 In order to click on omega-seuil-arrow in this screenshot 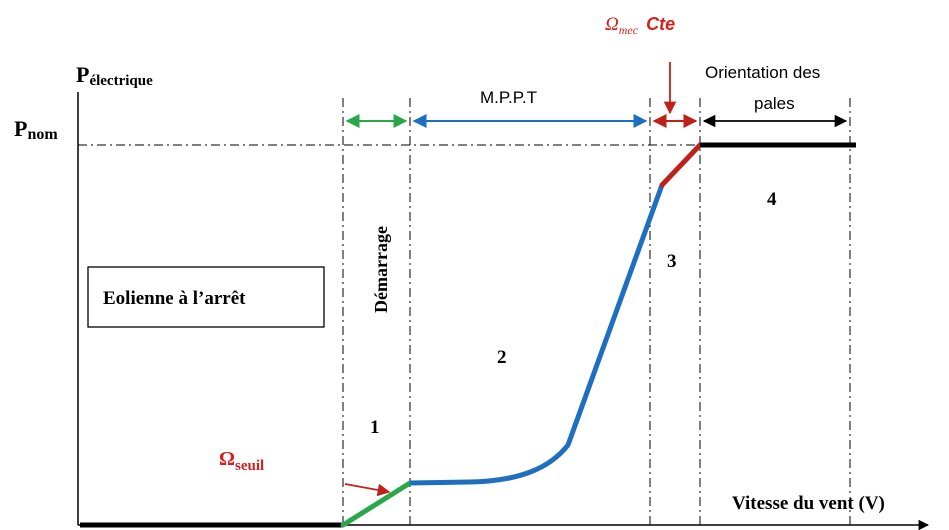, I will do `click(367, 490)`.